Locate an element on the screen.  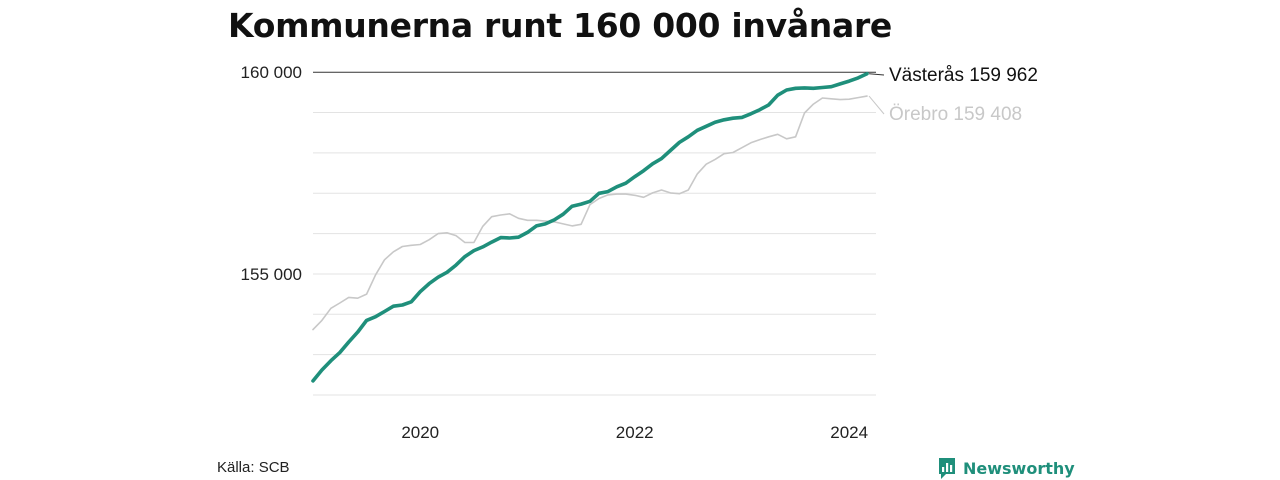
y-axis-tick-labels: 155 000 160 000 is located at coordinates (271, 173).